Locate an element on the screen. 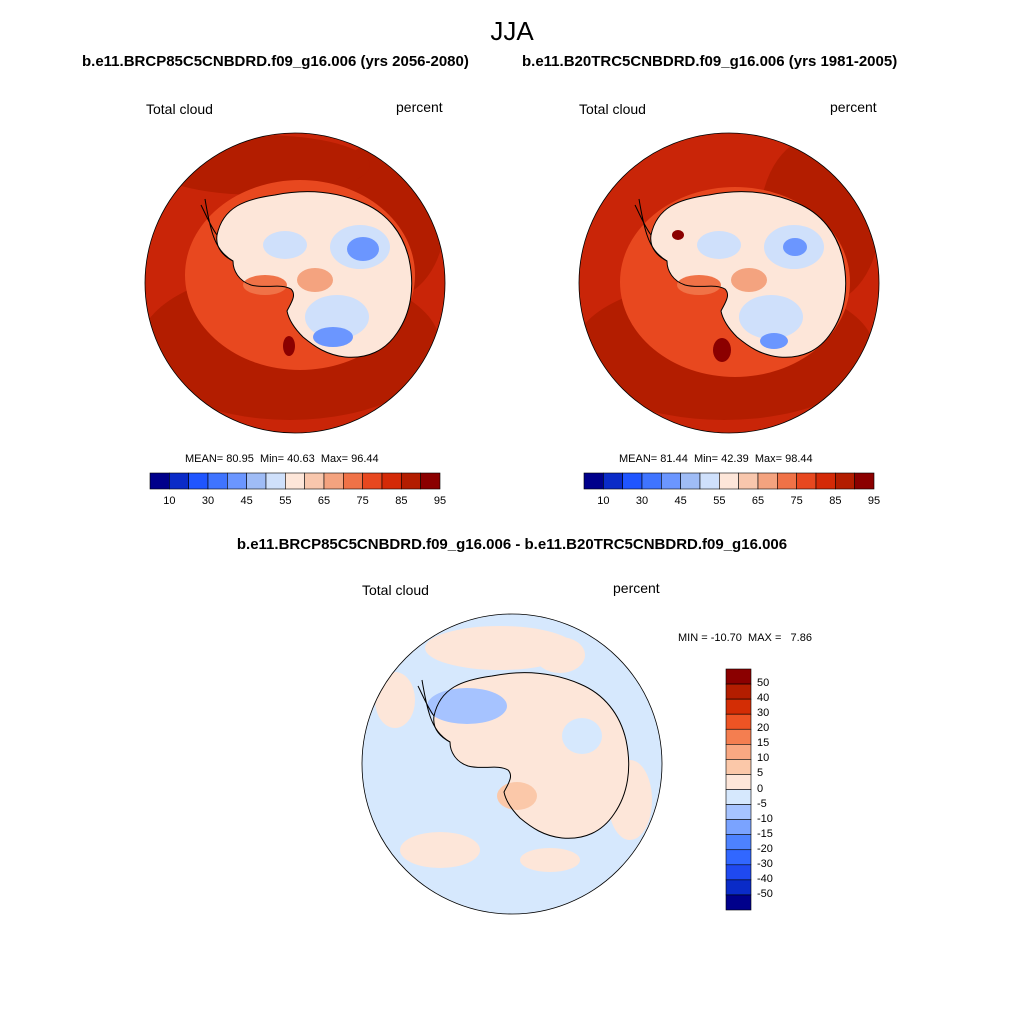  panel2-variable-label: Total cloud is located at coordinates (612, 109).